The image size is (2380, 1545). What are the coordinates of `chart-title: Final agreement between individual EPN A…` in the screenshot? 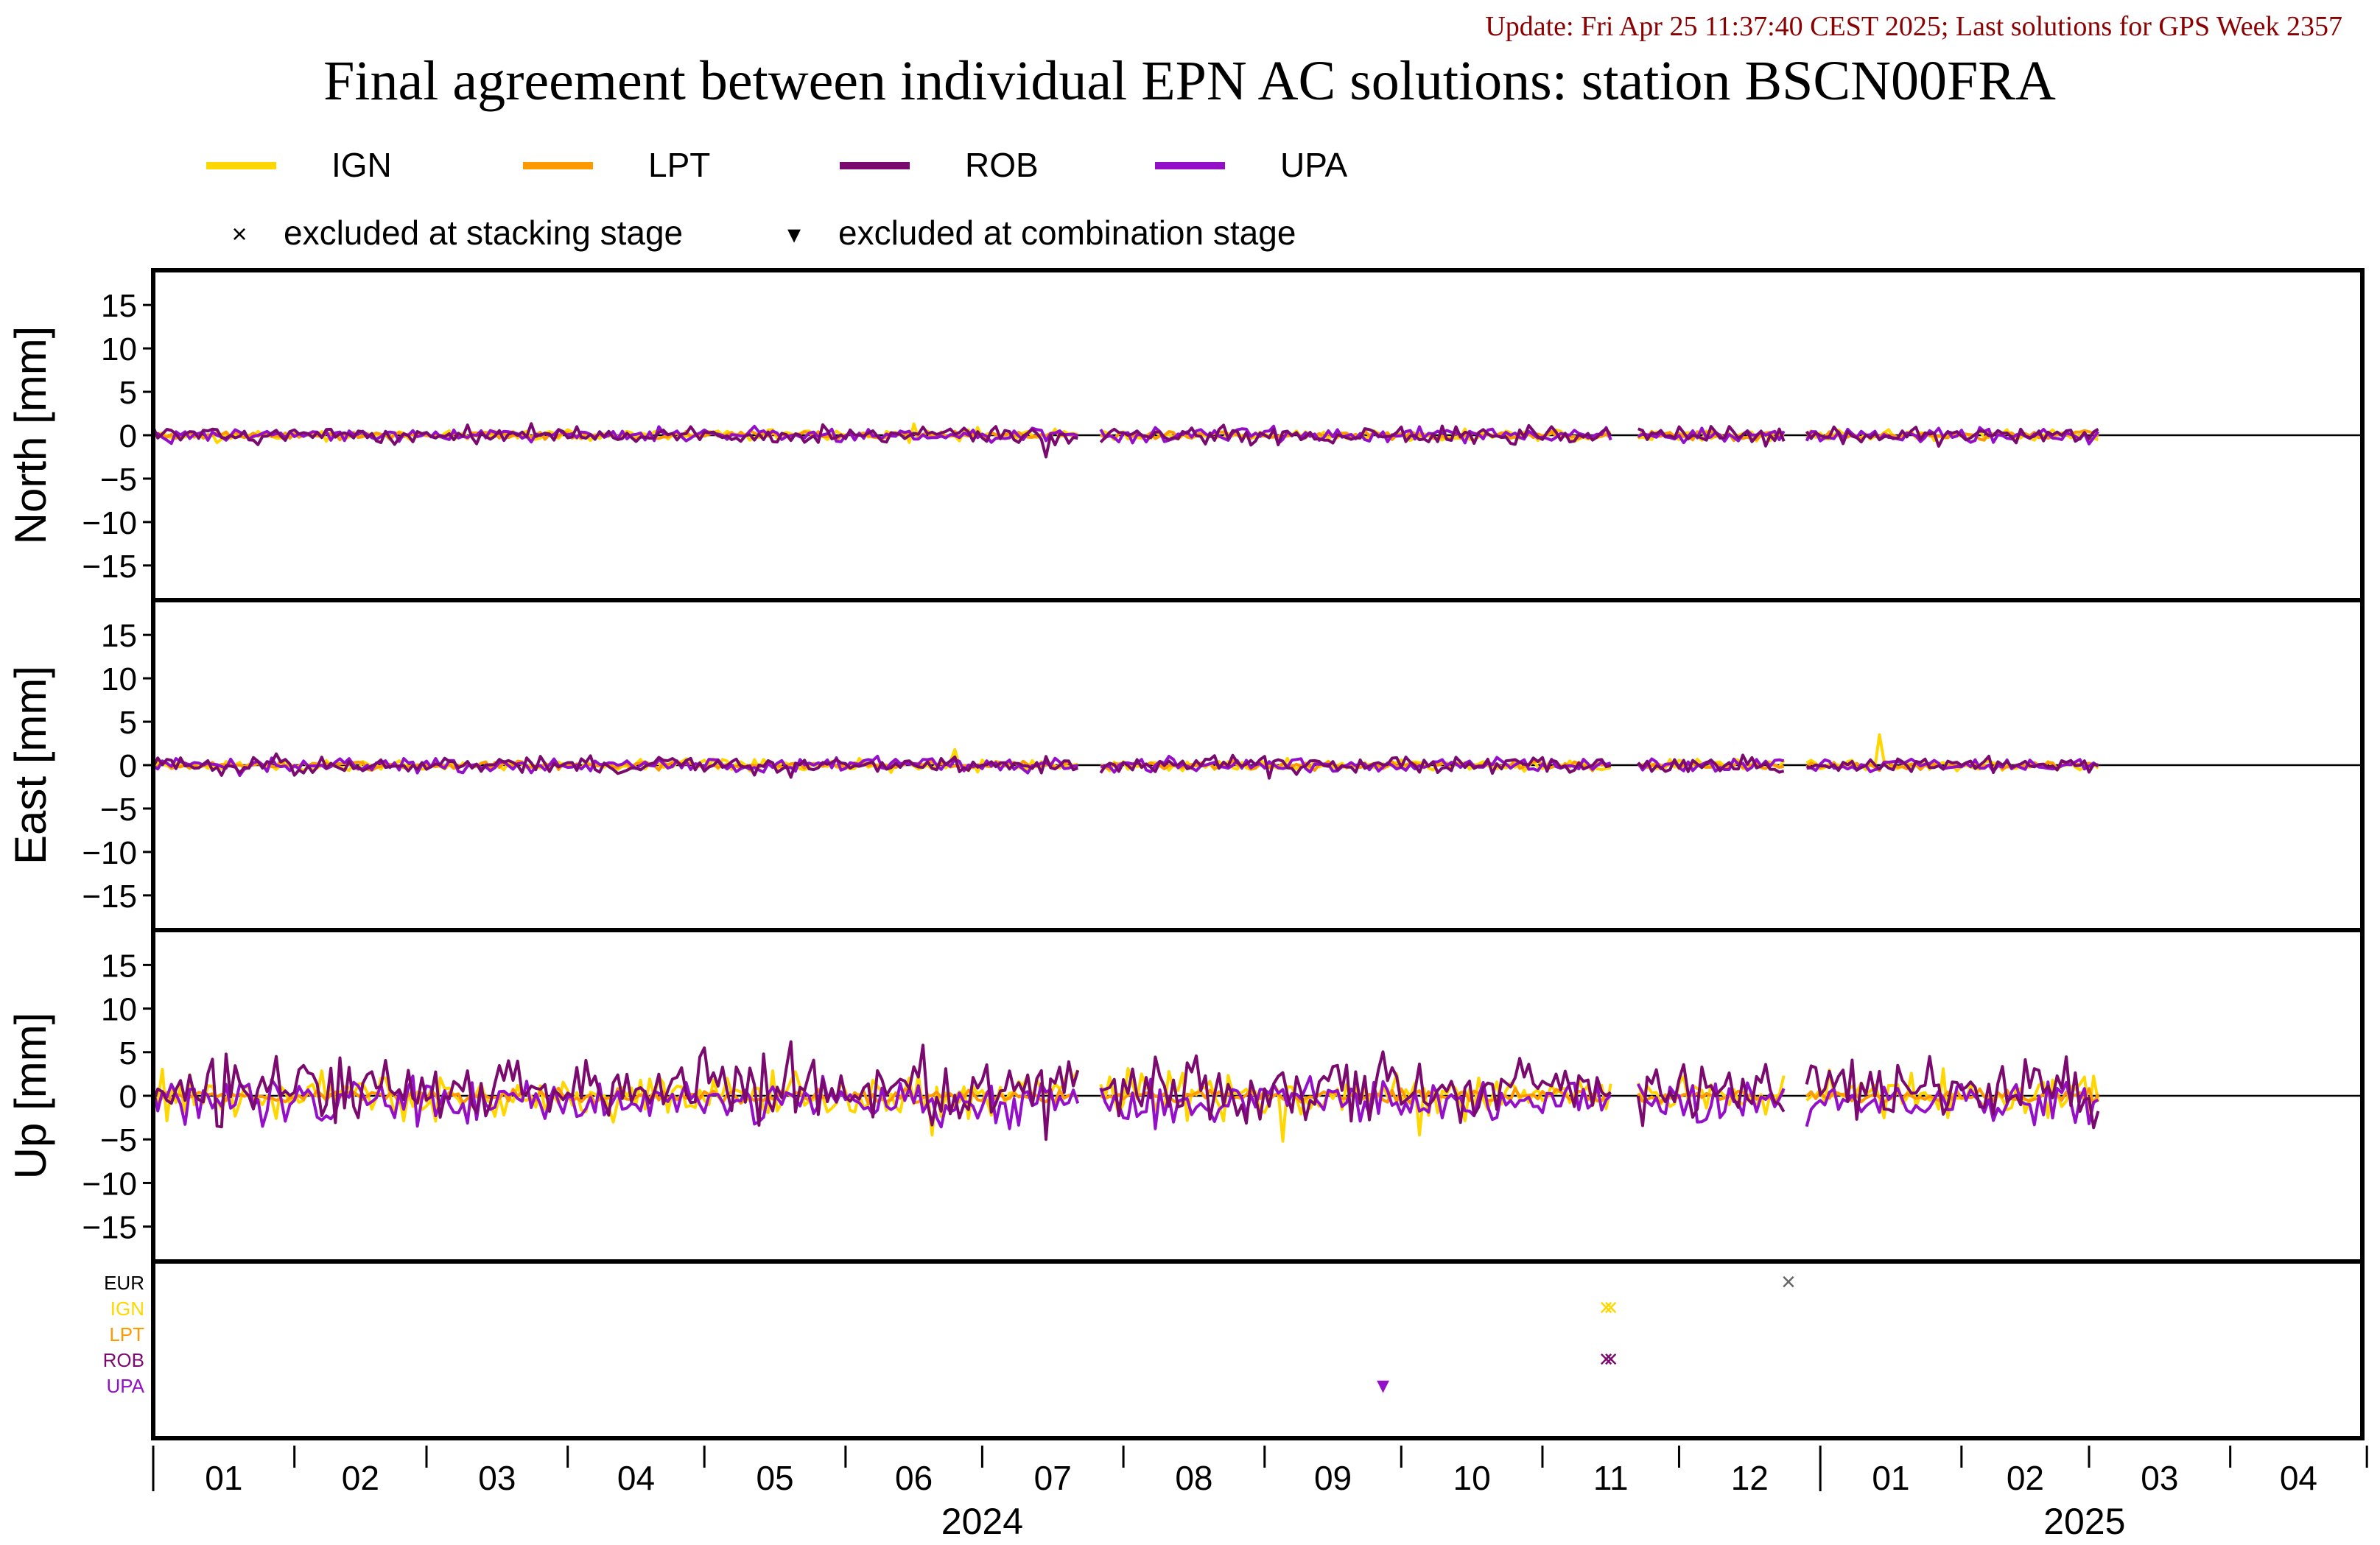 It's located at (1189, 81).